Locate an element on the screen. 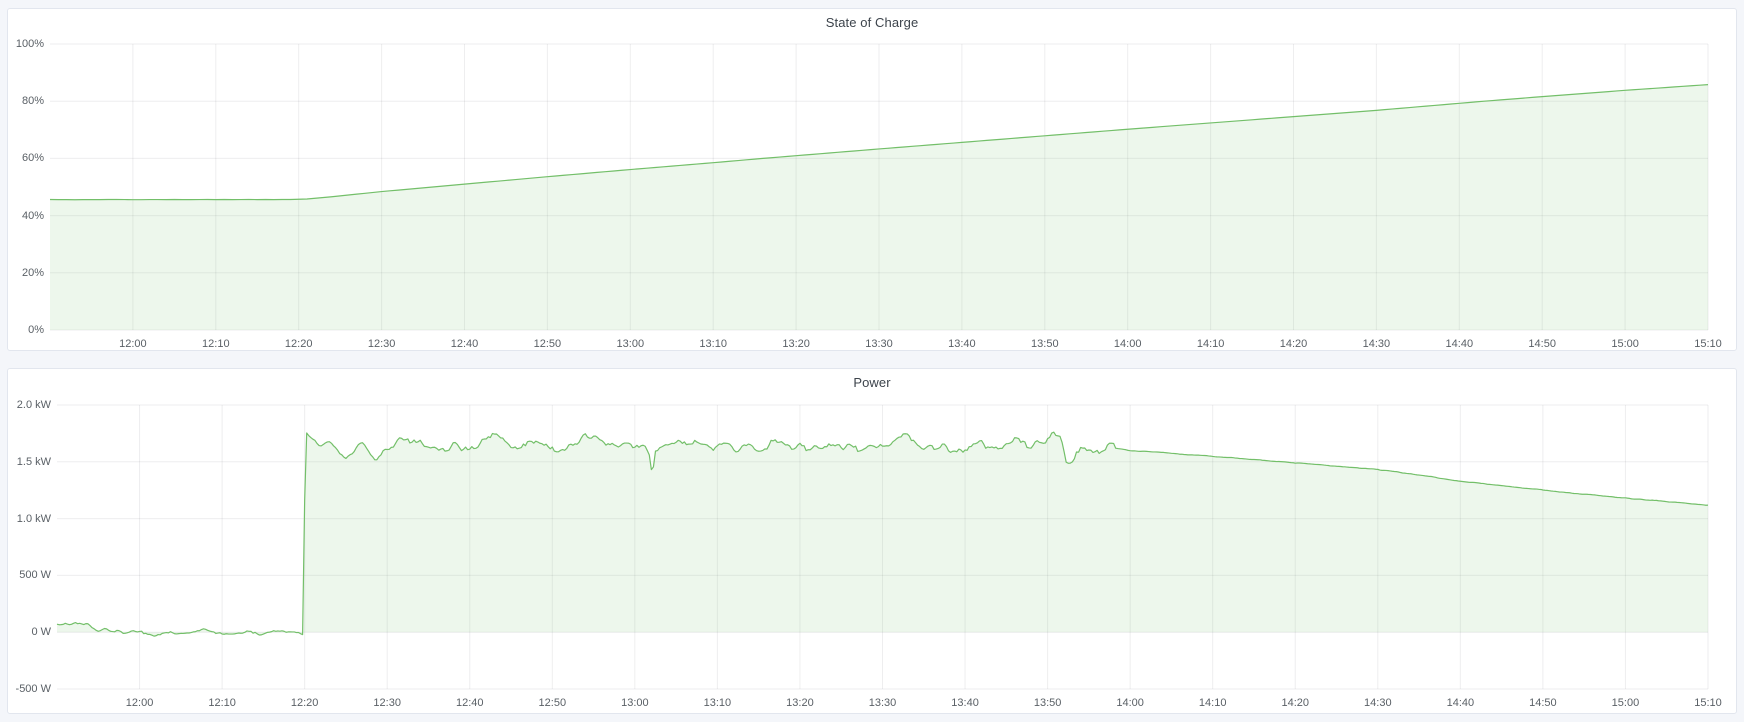 This screenshot has width=1744, height=722. y-axis-label: 0 W is located at coordinates (41, 632).